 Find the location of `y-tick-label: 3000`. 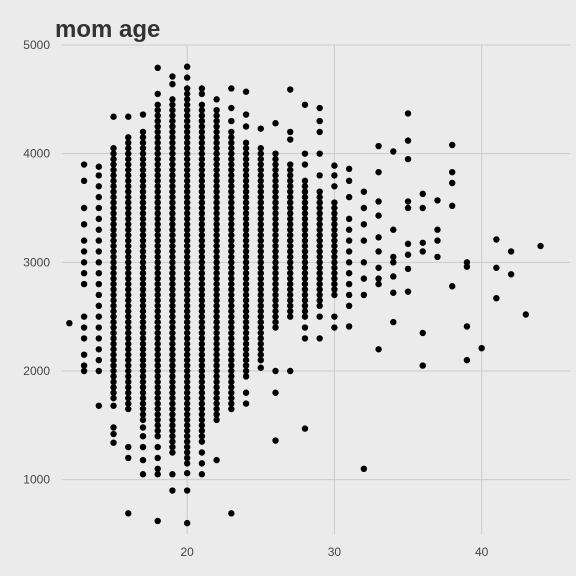

y-tick-label: 3000 is located at coordinates (36, 262).